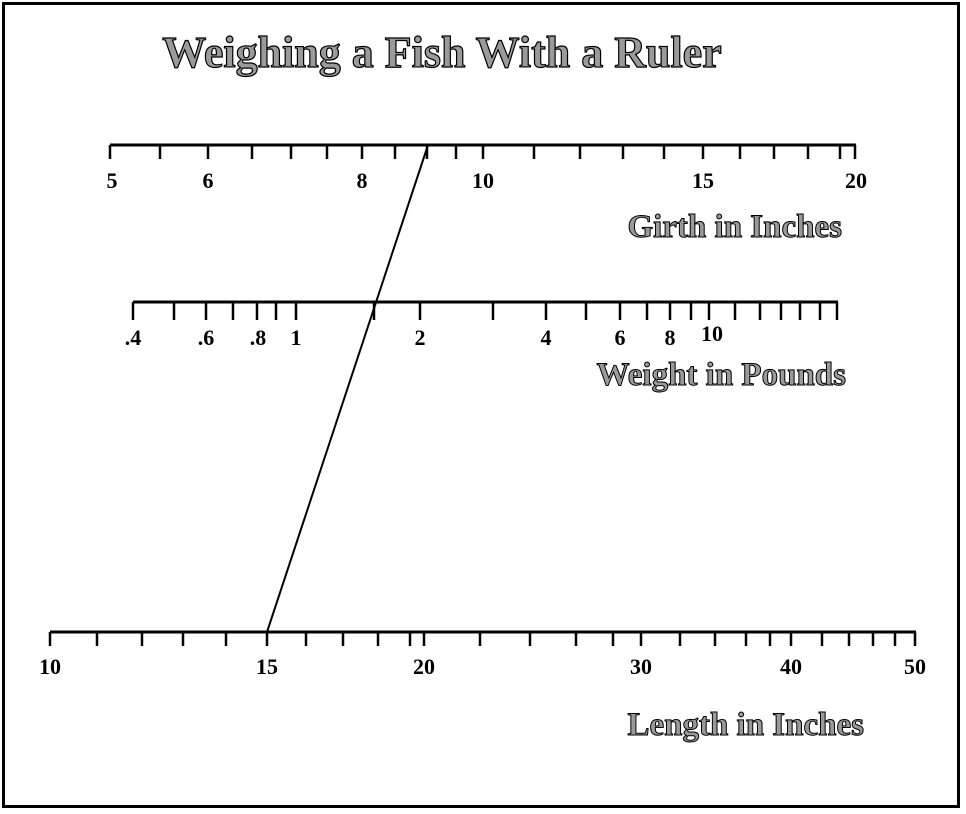 The width and height of the screenshot is (966, 814). I want to click on length-scale: 10 15 20 30 40 50 Length in Inches, so click(482, 687).